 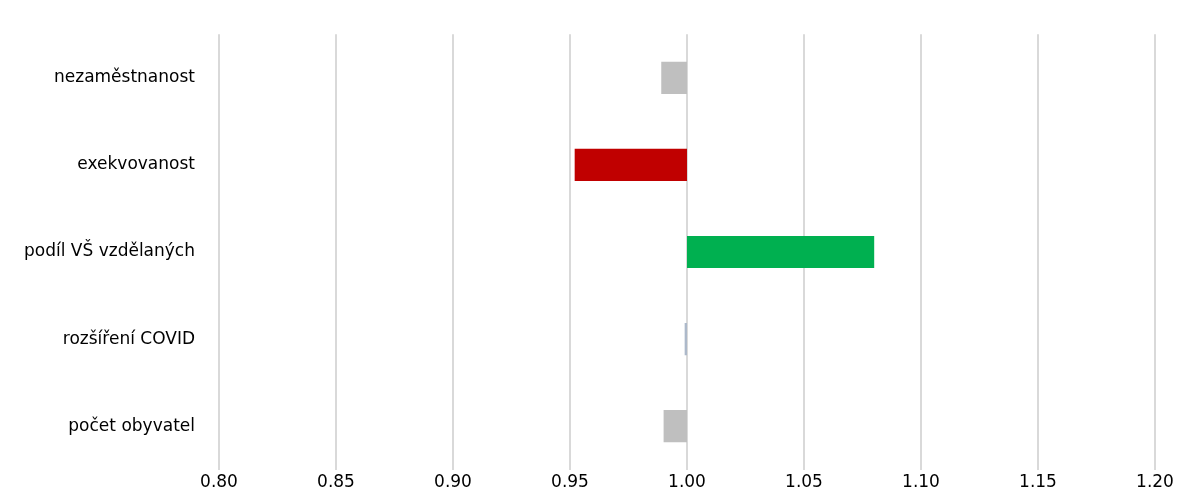 What do you see at coordinates (687, 481) in the screenshot?
I see `x-tick-label: 1.00` at bounding box center [687, 481].